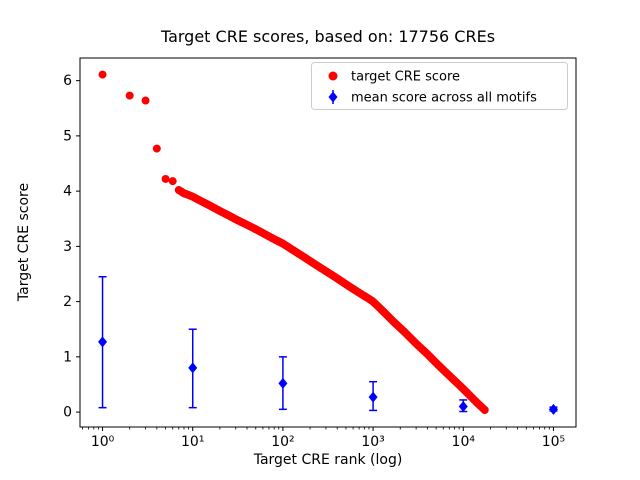  What do you see at coordinates (103, 442) in the screenshot?
I see `x-tick-label: 10⁰` at bounding box center [103, 442].